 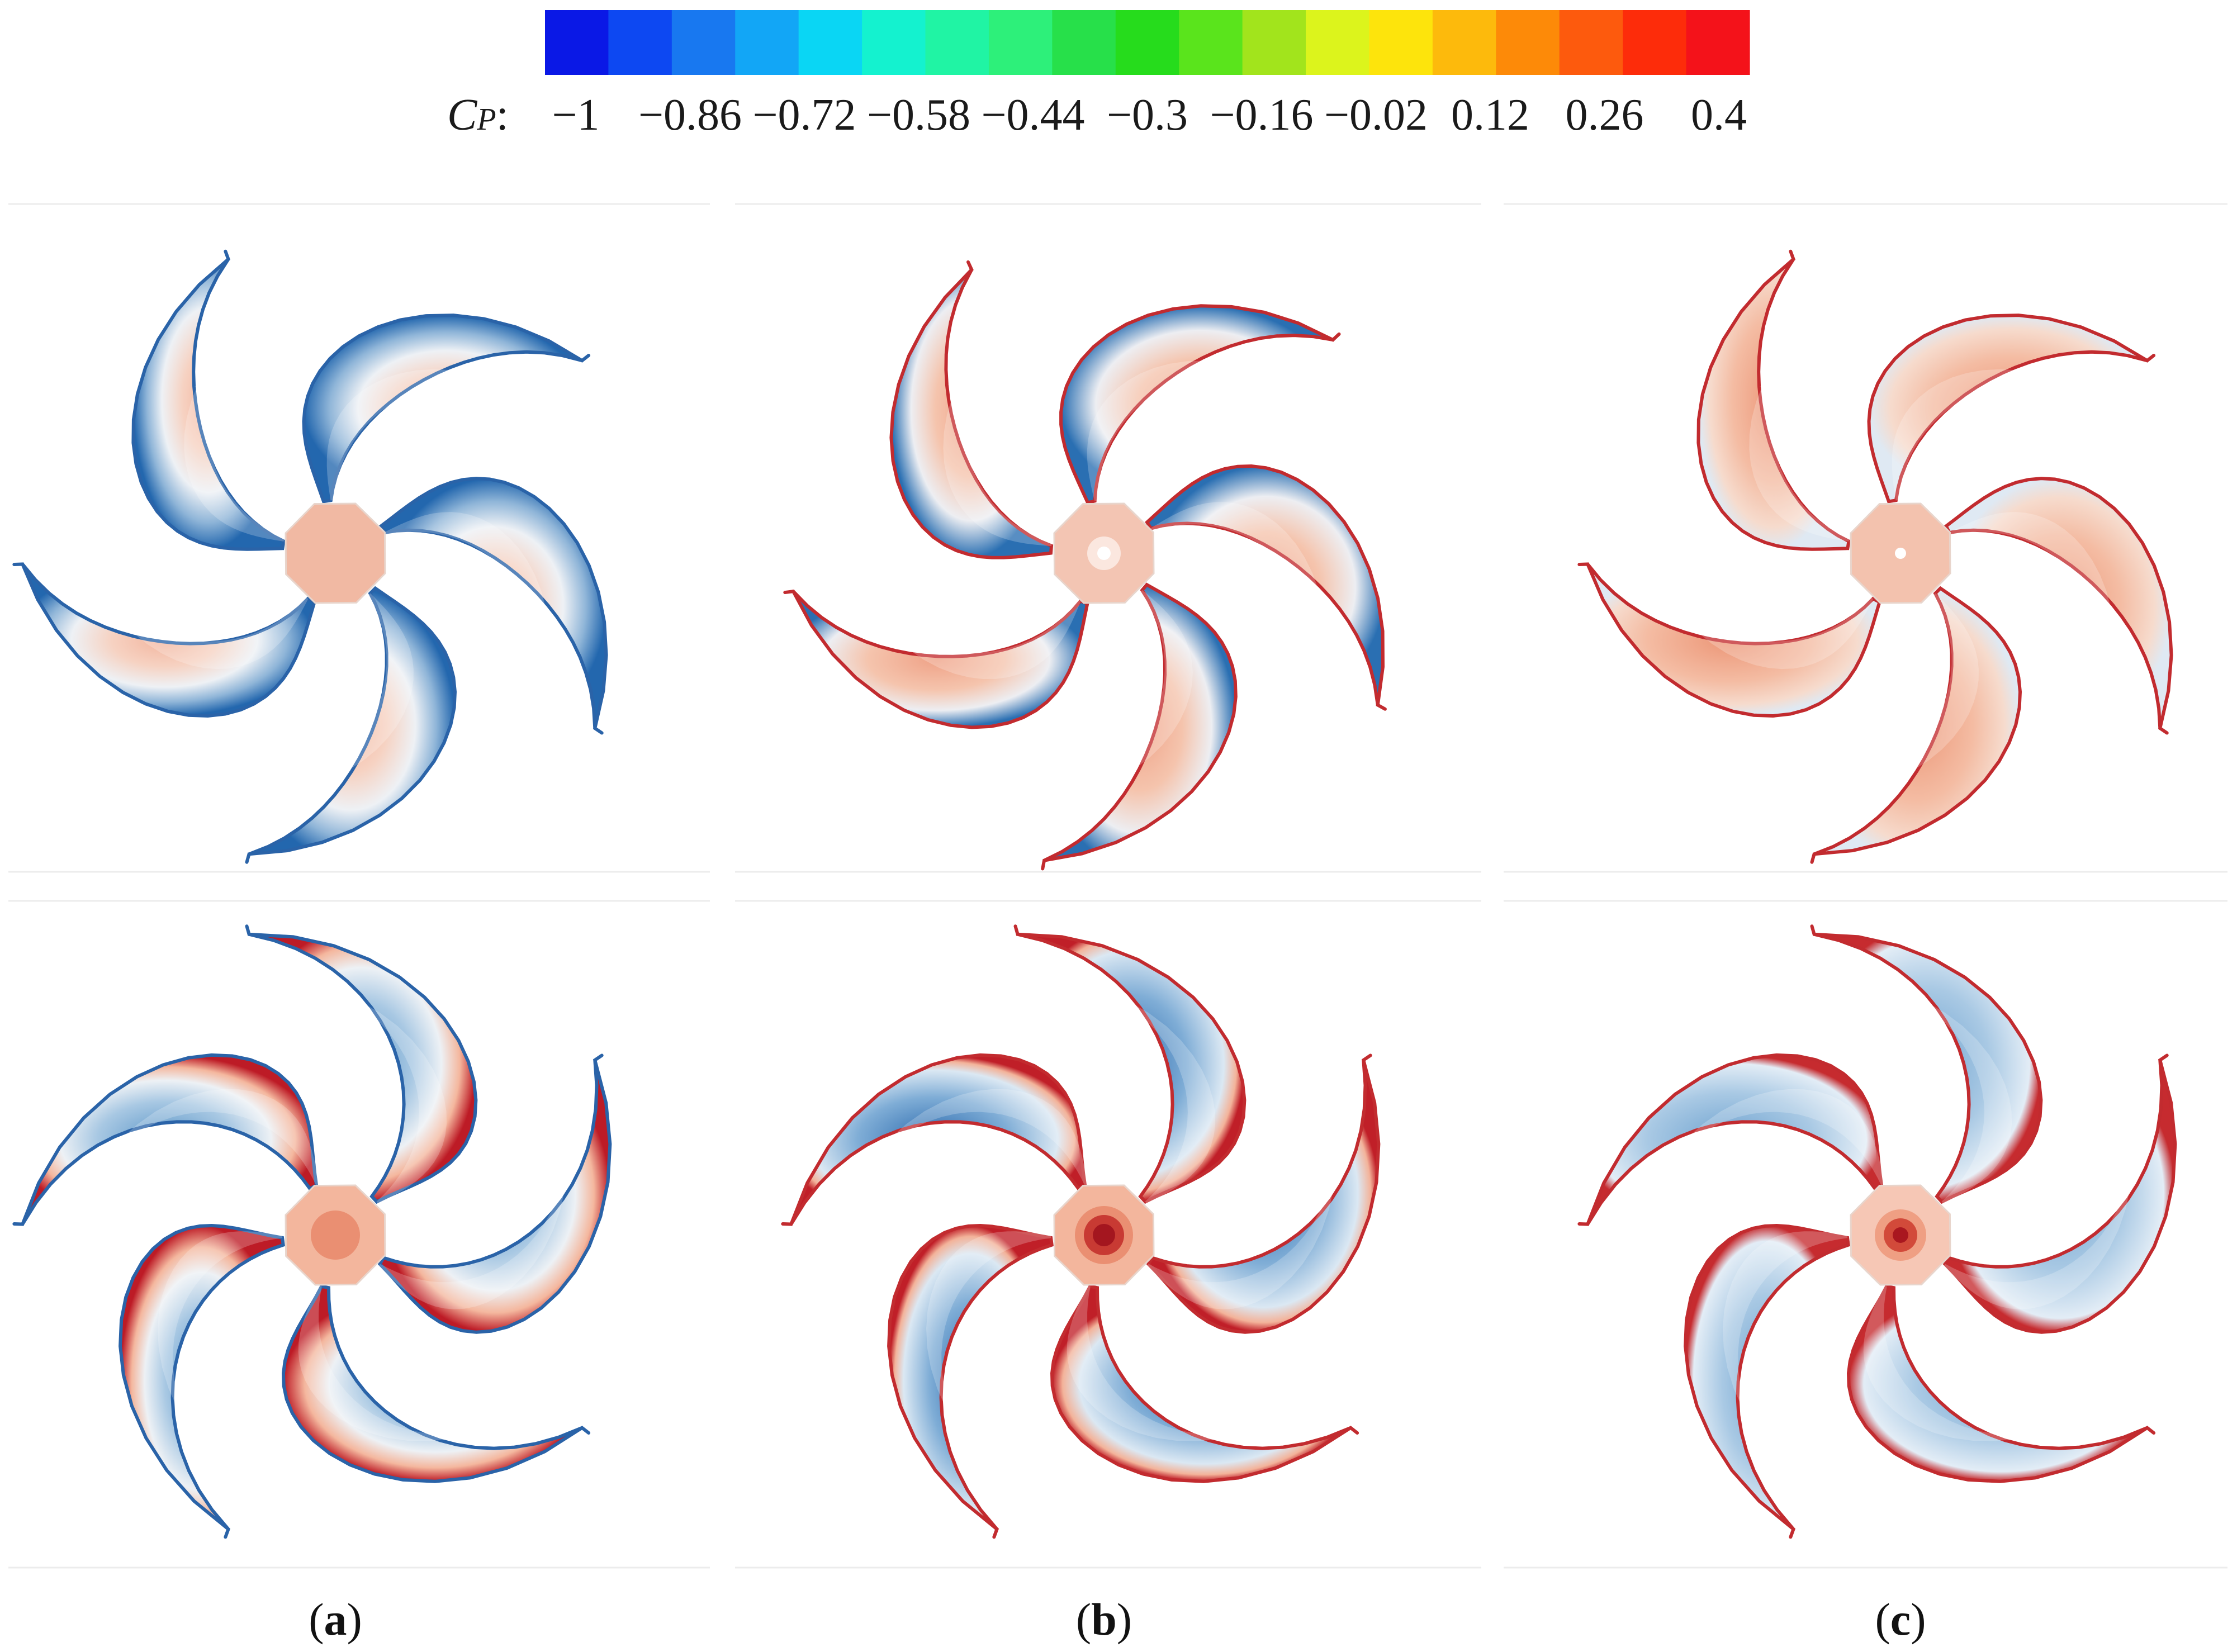 What do you see at coordinates (310, 556) in the screenshot?
I see `panel-a-top-propeller` at bounding box center [310, 556].